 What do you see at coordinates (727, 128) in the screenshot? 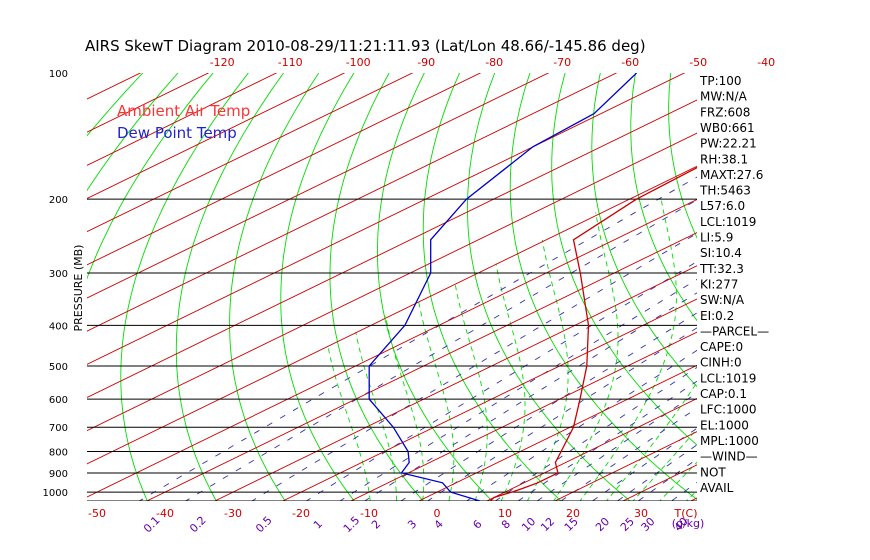
I see `stat-line: WB0:661` at bounding box center [727, 128].